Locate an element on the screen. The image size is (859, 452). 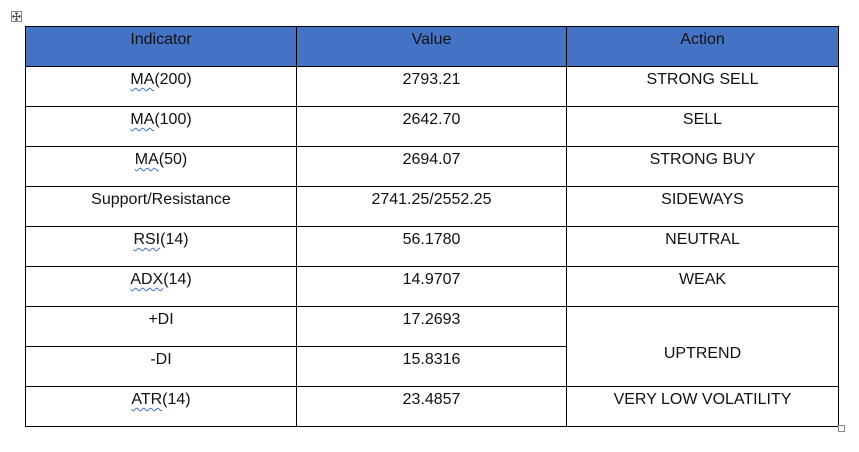
indicator-cell: -DI is located at coordinates (161, 366).